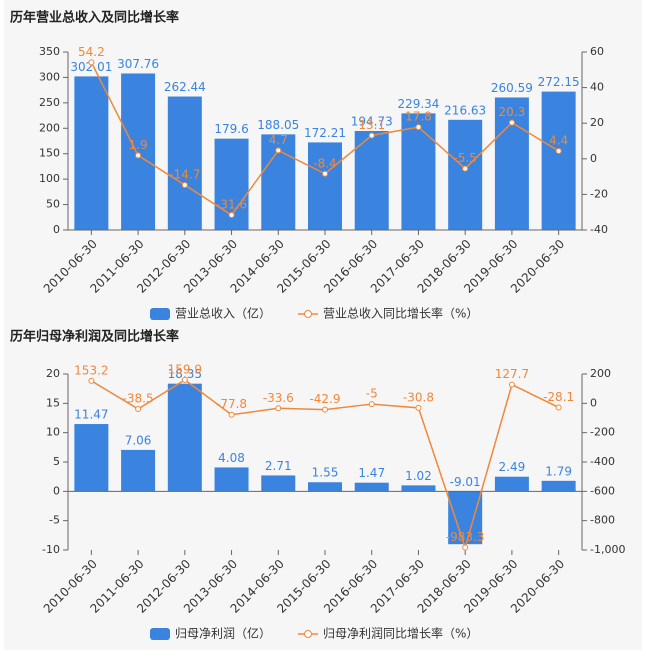  Describe the element at coordinates (91, 67) in the screenshot. I see `bar-value-label: 302.01` at that location.